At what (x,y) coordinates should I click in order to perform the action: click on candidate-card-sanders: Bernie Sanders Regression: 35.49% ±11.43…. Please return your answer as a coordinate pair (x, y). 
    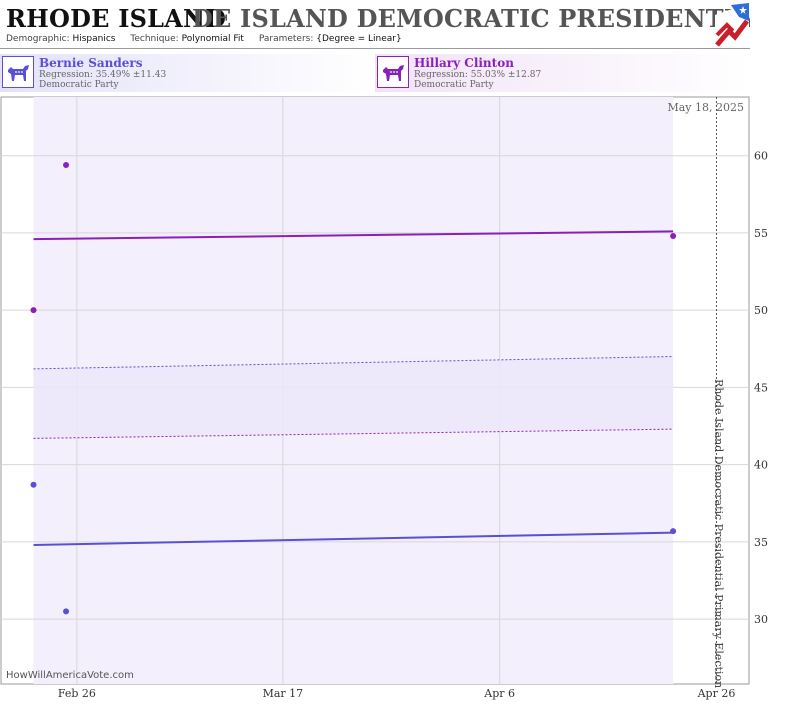
    Looking at the image, I should click on (187, 73).